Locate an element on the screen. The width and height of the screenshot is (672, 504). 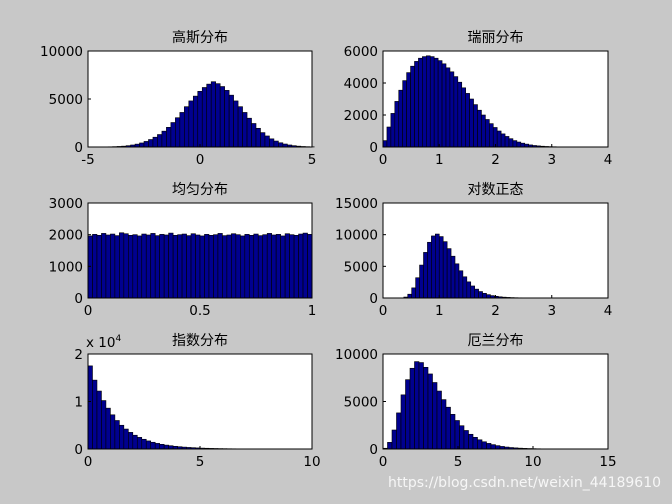
subplot-5: 指数分布 0 5 10 0 1 2x 104 is located at coordinates (197, 401).